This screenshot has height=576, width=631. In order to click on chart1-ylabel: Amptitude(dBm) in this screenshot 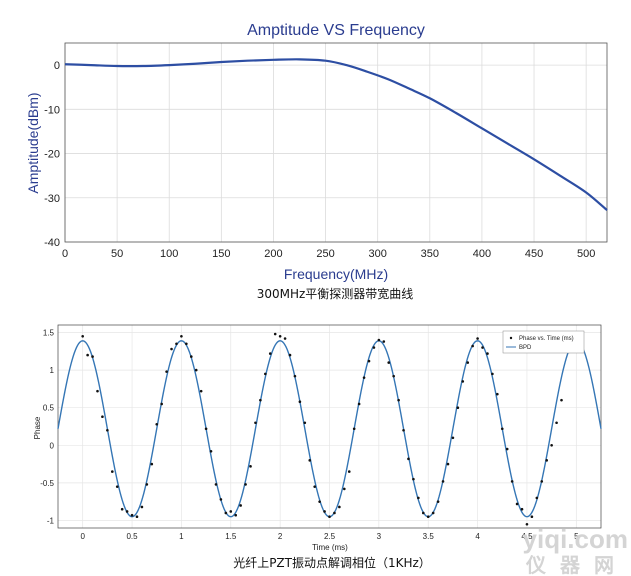, I will do `click(33, 142)`.